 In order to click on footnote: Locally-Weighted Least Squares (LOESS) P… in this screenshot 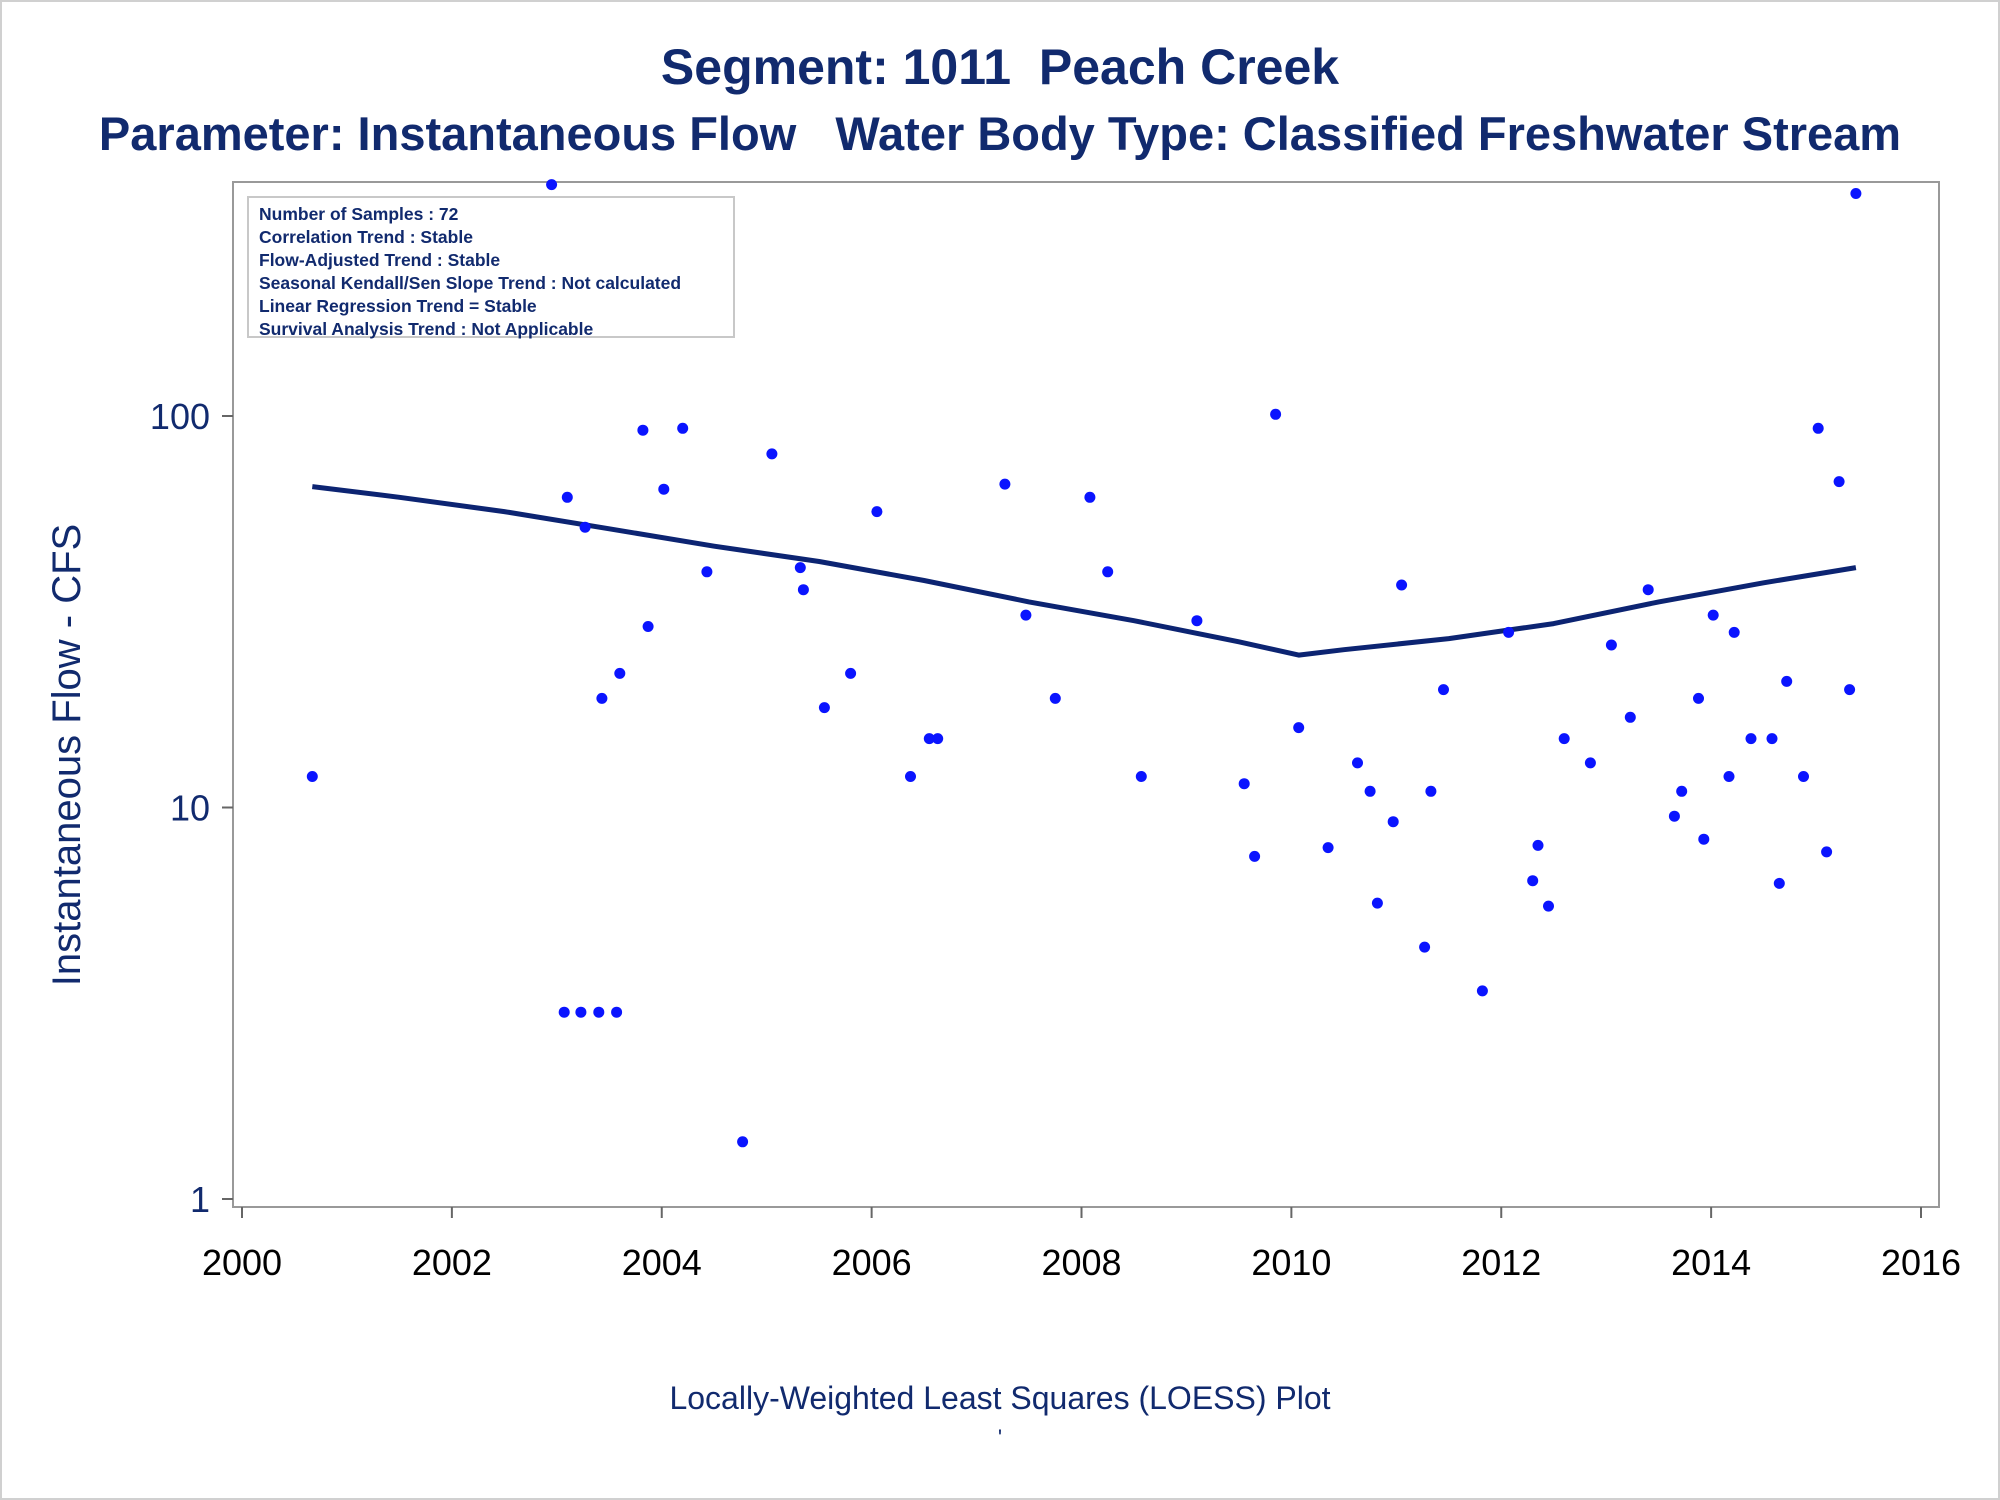, I will do `click(1000, 1398)`.